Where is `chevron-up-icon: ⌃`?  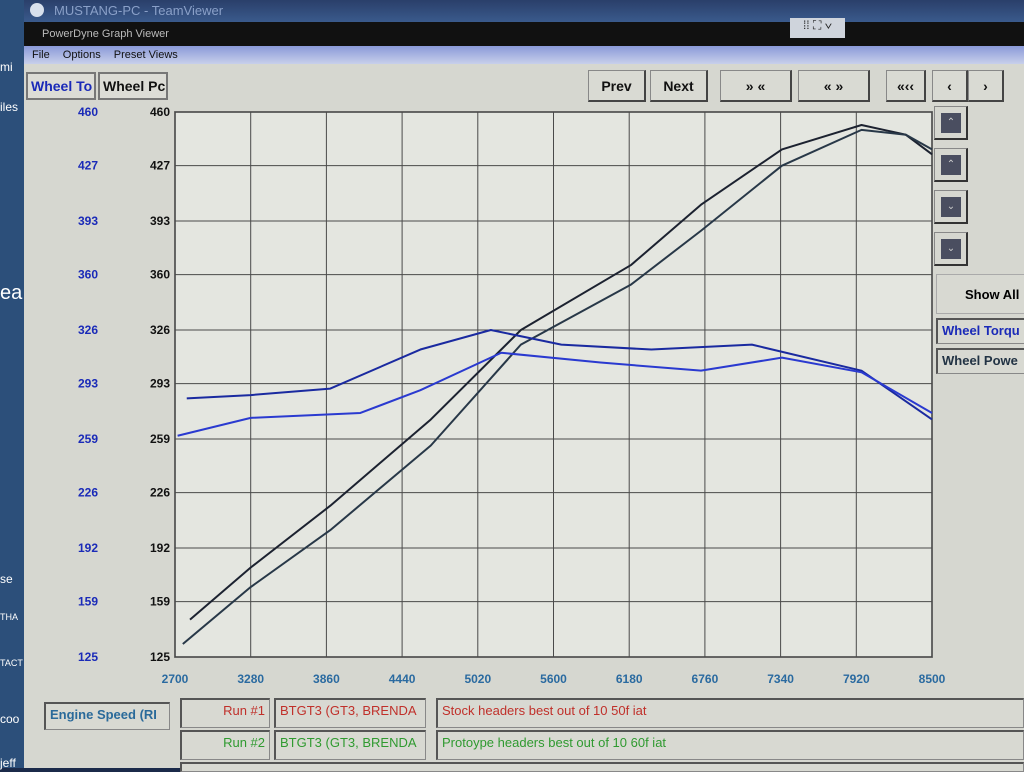
chevron-up-icon: ⌃ is located at coordinates (951, 165).